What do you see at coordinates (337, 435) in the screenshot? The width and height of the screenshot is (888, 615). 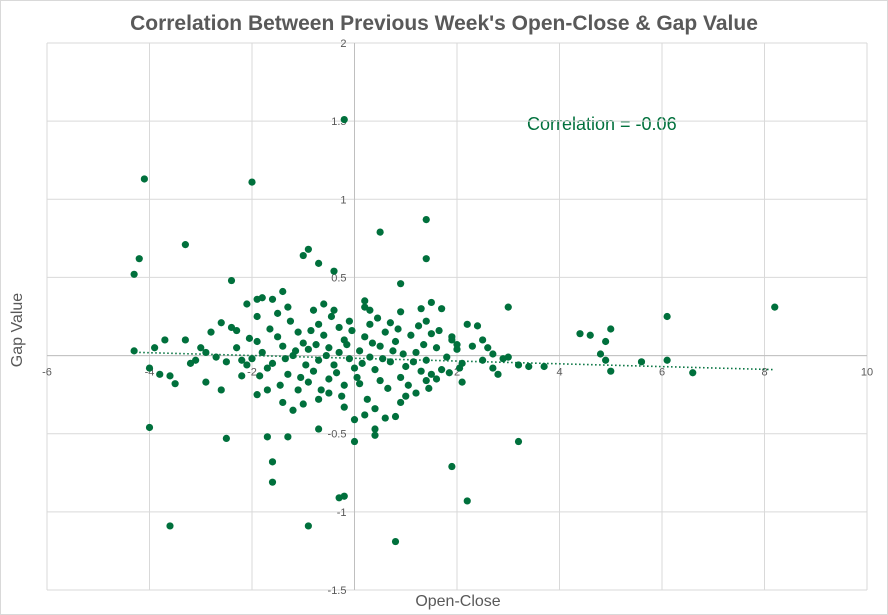 I see `y-tick-label: -0.5` at bounding box center [337, 435].